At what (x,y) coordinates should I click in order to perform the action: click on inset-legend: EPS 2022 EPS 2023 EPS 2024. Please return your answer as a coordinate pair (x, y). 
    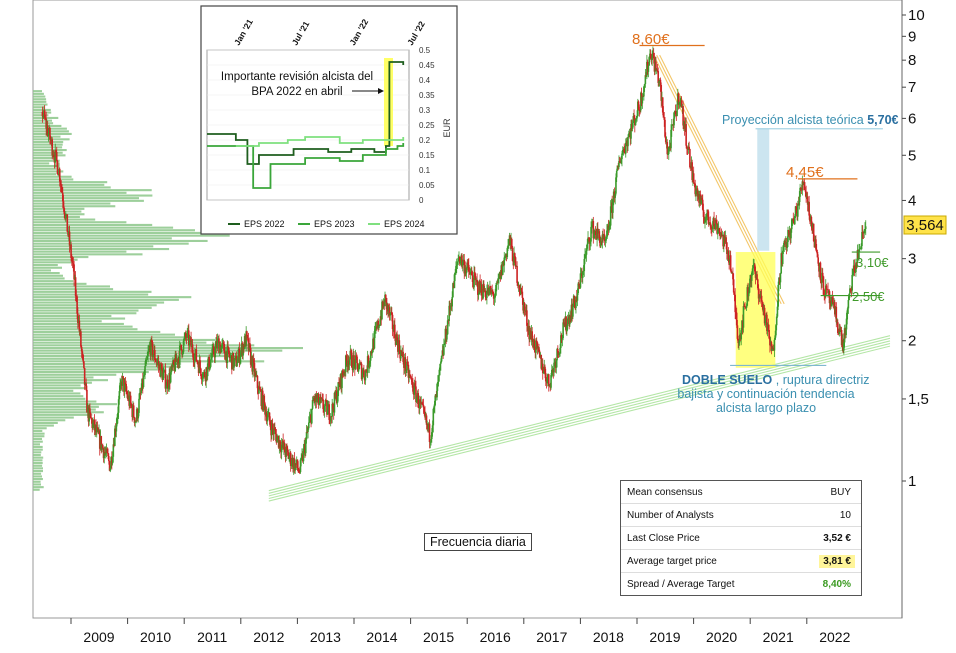
    Looking at the image, I should click on (326, 224).